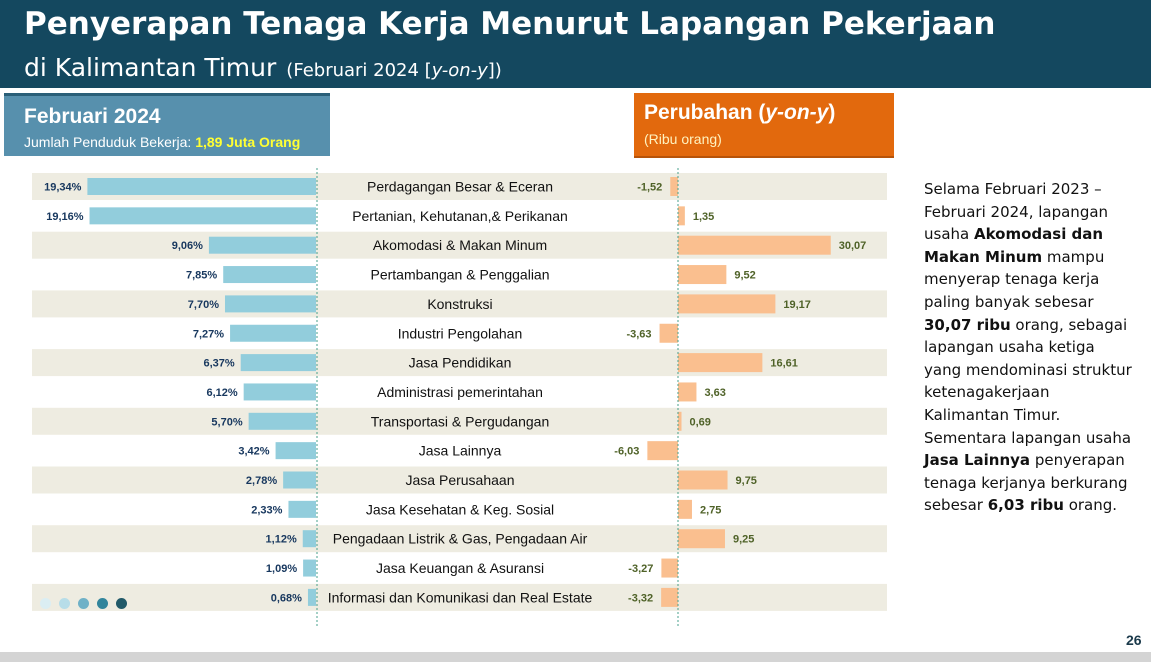  Describe the element at coordinates (575, 657) in the screenshot. I see `footer-strip` at that location.